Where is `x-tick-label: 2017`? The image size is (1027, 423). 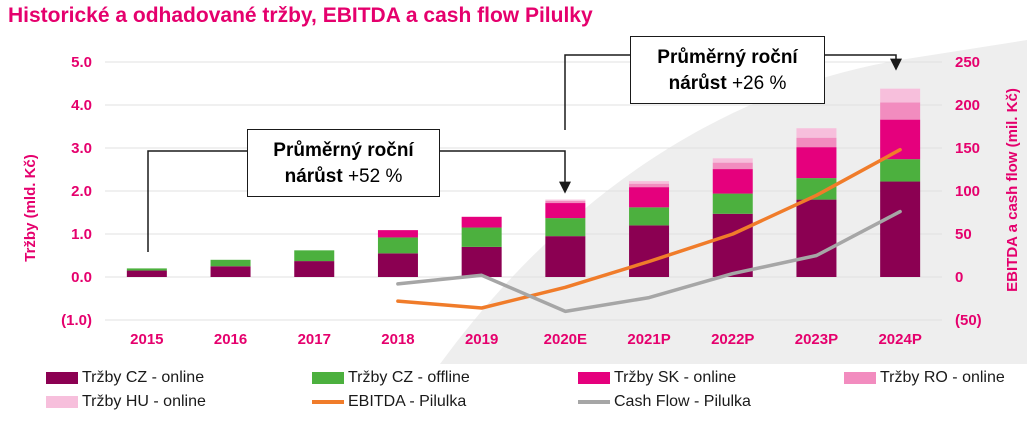
x-tick-label: 2017 is located at coordinates (314, 339).